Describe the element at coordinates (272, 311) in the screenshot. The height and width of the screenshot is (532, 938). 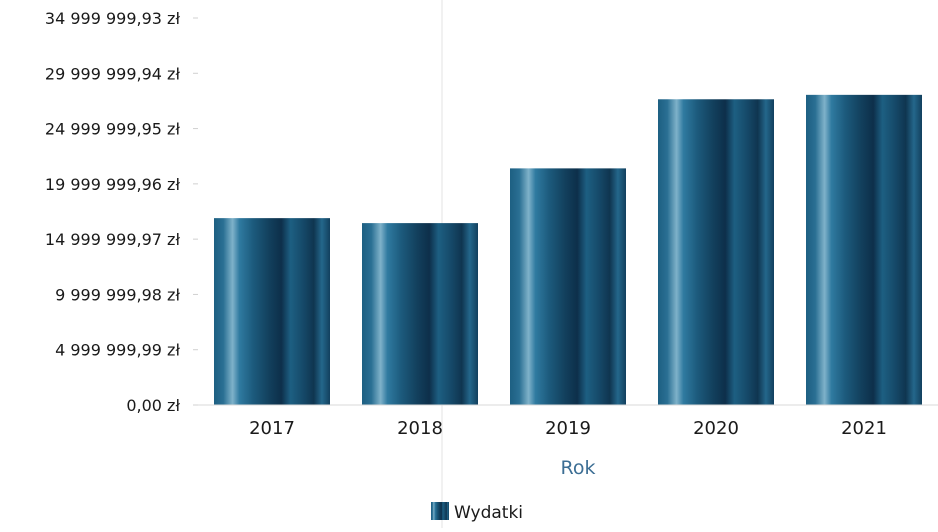
I see `bar-2017` at that location.